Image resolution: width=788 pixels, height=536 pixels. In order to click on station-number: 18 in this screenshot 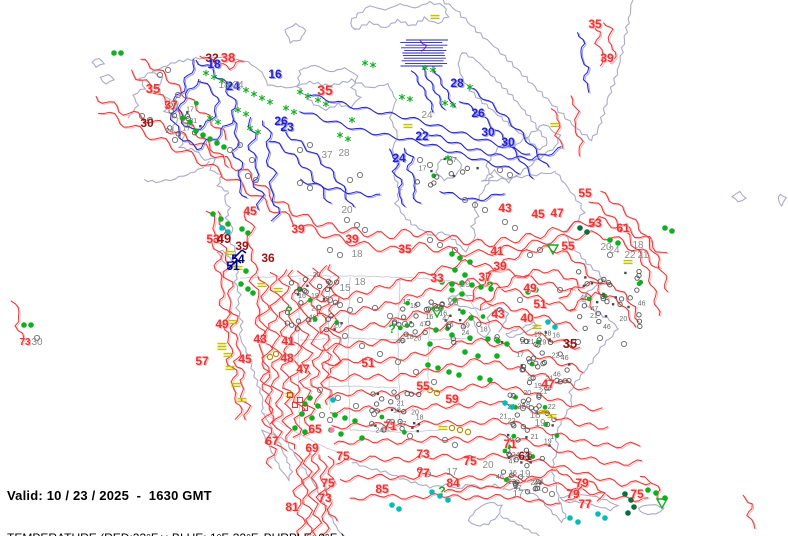, I will do `click(510, 439)`.